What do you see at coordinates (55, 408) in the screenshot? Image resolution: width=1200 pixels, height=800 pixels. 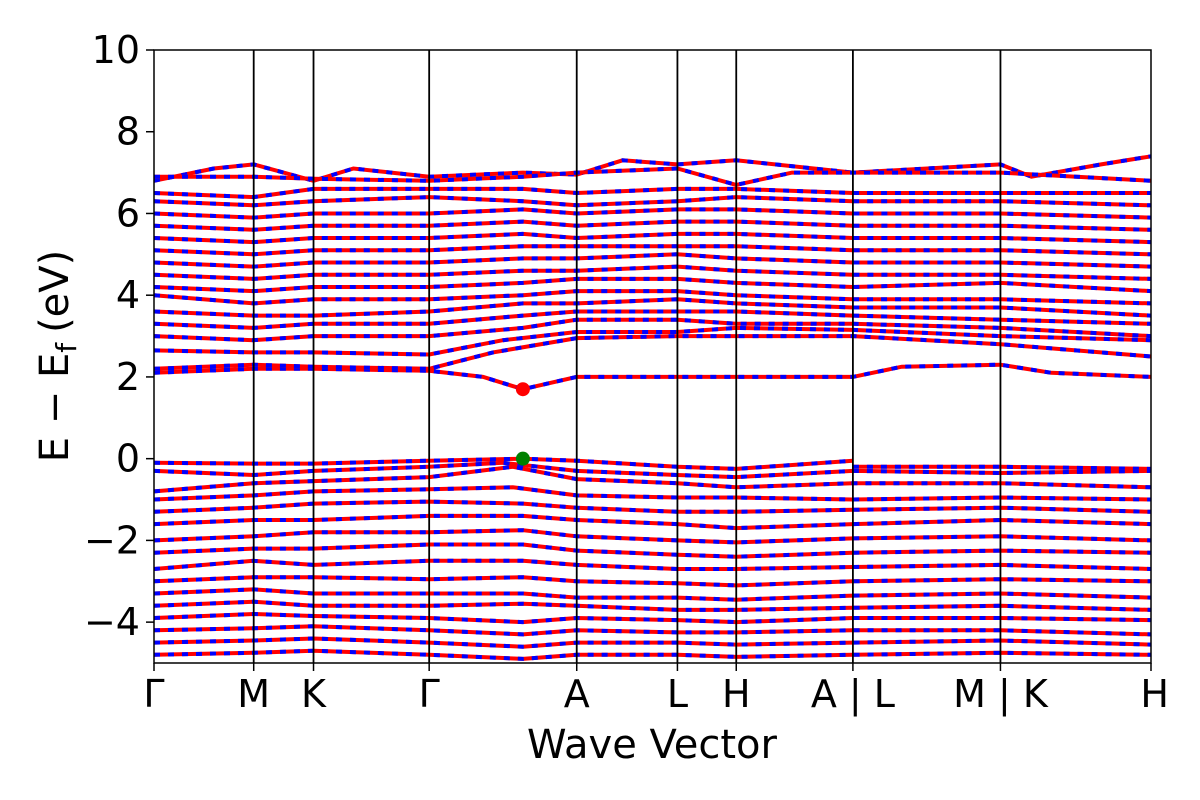 I see `y-axis-label-main: E − E` at bounding box center [55, 408].